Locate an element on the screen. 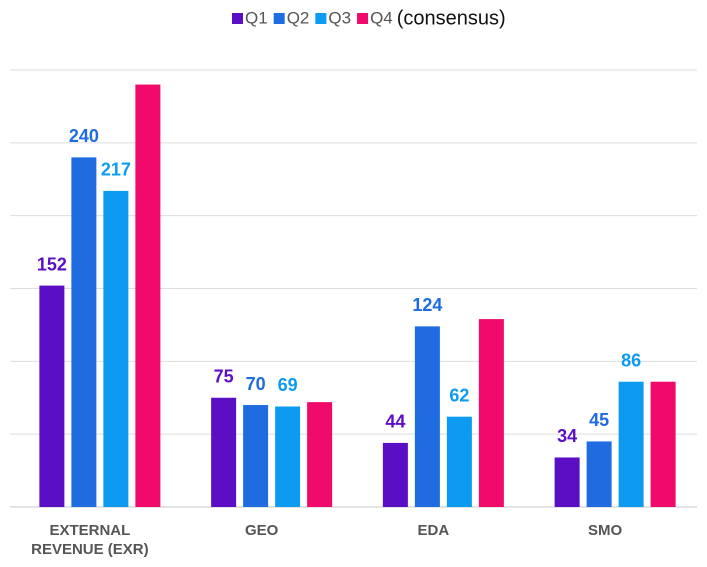 The image size is (707, 567). data-label: 124 is located at coordinates (427, 305).